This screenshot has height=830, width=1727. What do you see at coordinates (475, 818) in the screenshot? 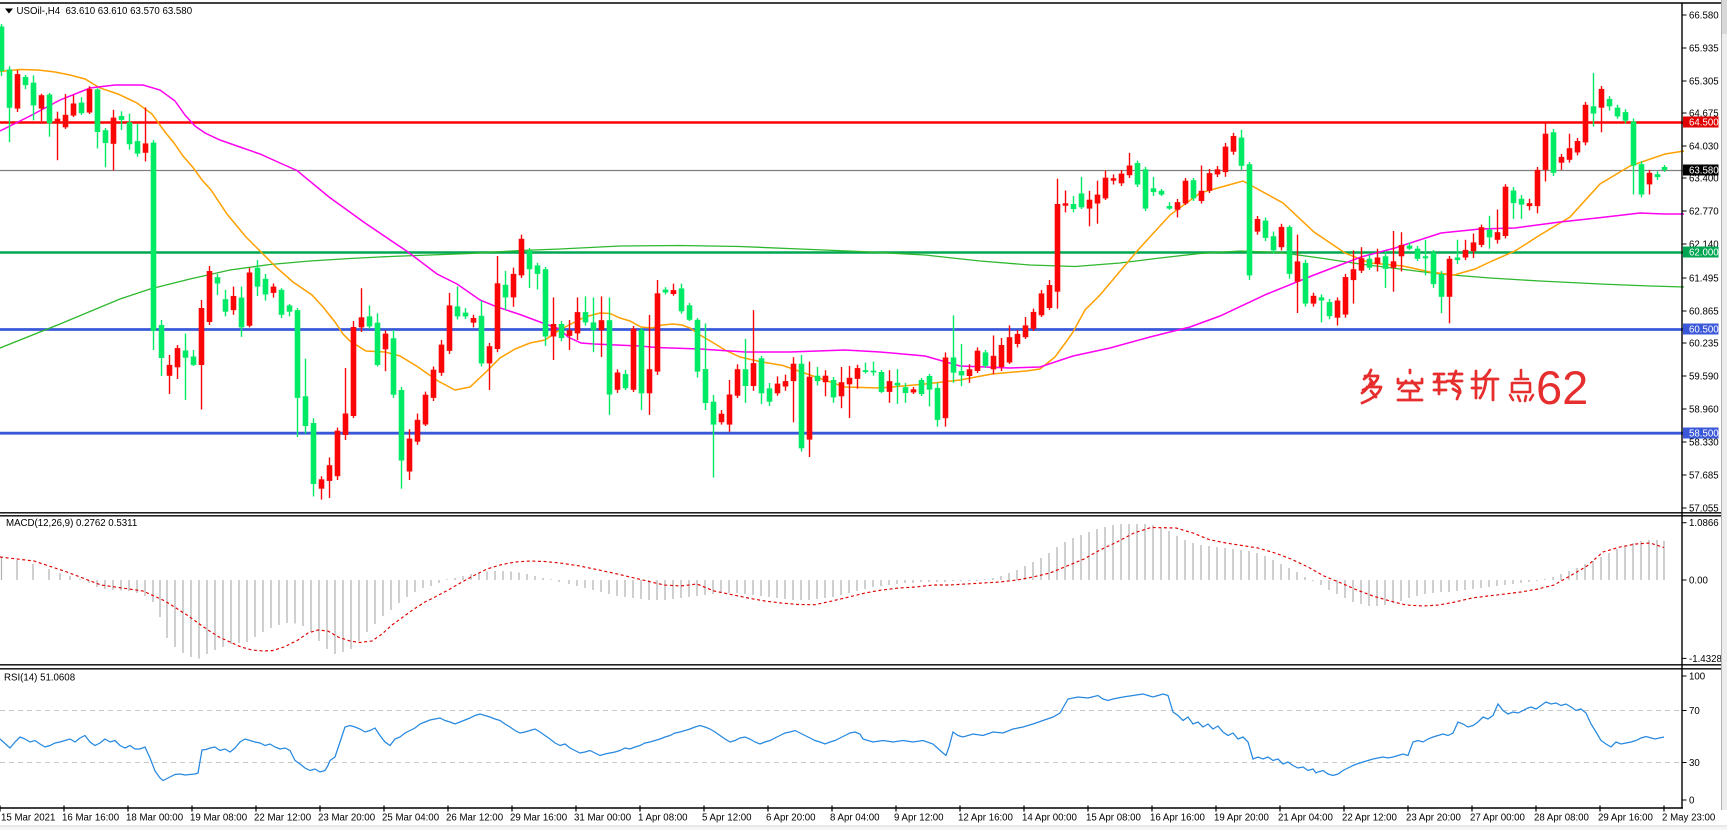
I see `svg-text: 26 Mar 12:00` at bounding box center [475, 818].